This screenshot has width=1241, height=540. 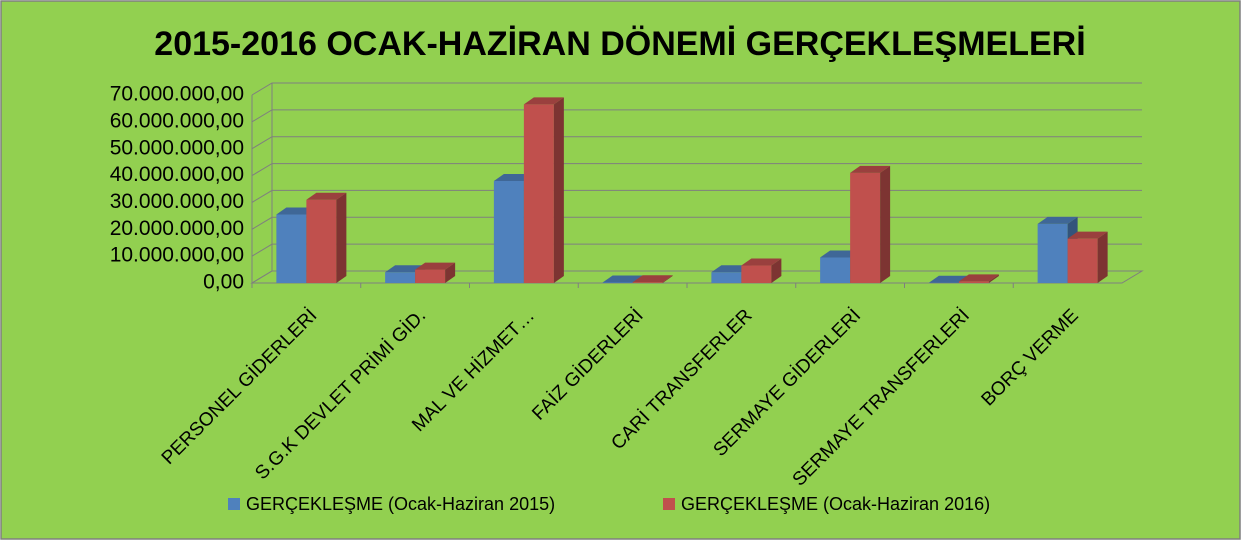 What do you see at coordinates (177, 147) in the screenshot?
I see `y-tick-label: 50.000.000,00` at bounding box center [177, 147].